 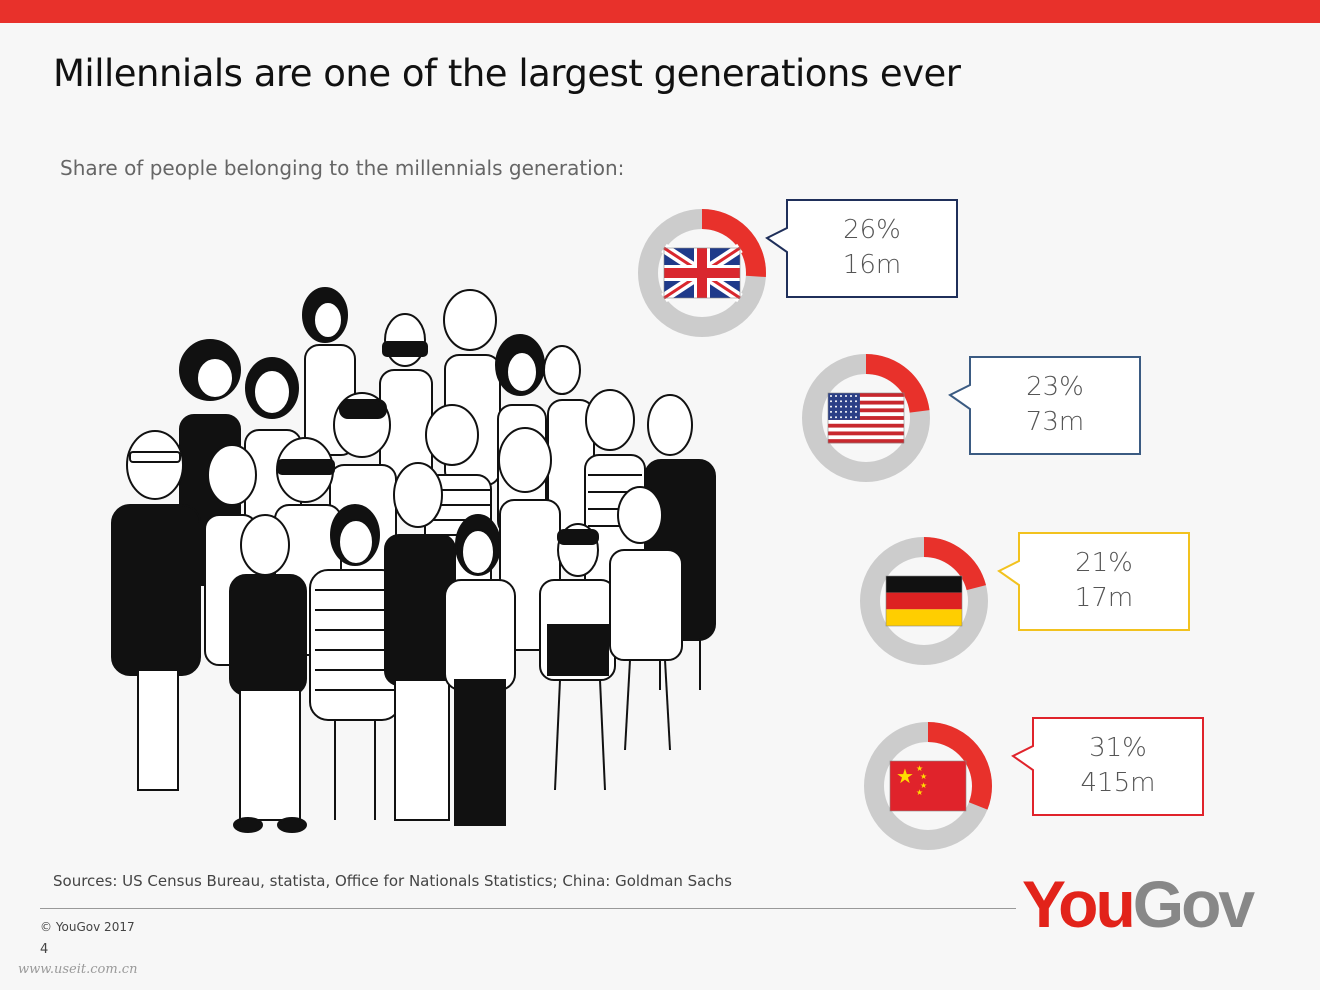 I want to click on share-label: 21%, so click(x=1104, y=563).